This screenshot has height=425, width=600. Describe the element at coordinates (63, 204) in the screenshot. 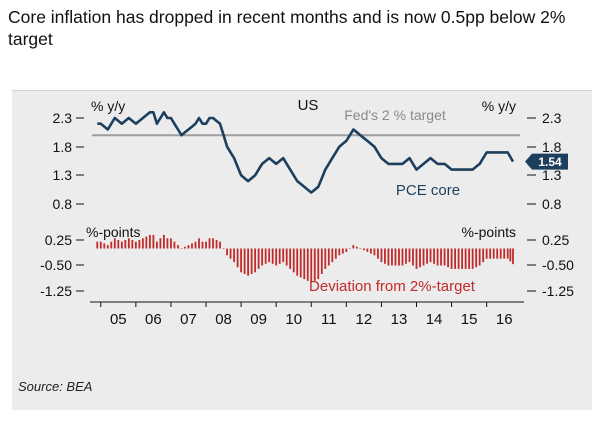

I see `upper-left-tick-label: 0.8` at that location.